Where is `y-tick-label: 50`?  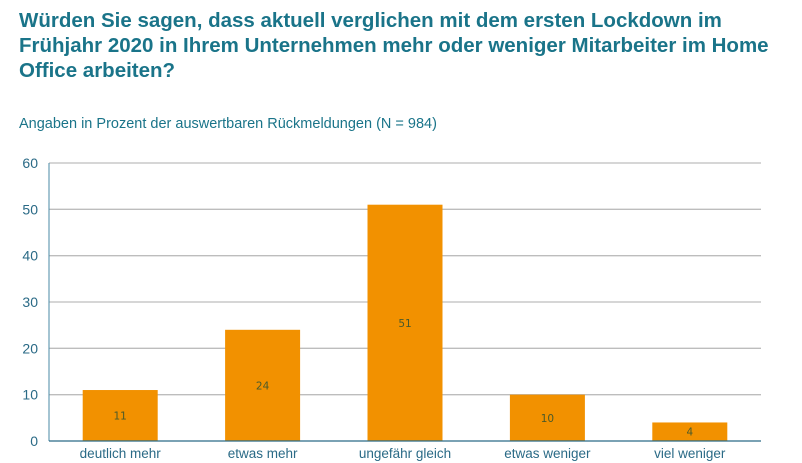
y-tick-label: 50 is located at coordinates (30, 209).